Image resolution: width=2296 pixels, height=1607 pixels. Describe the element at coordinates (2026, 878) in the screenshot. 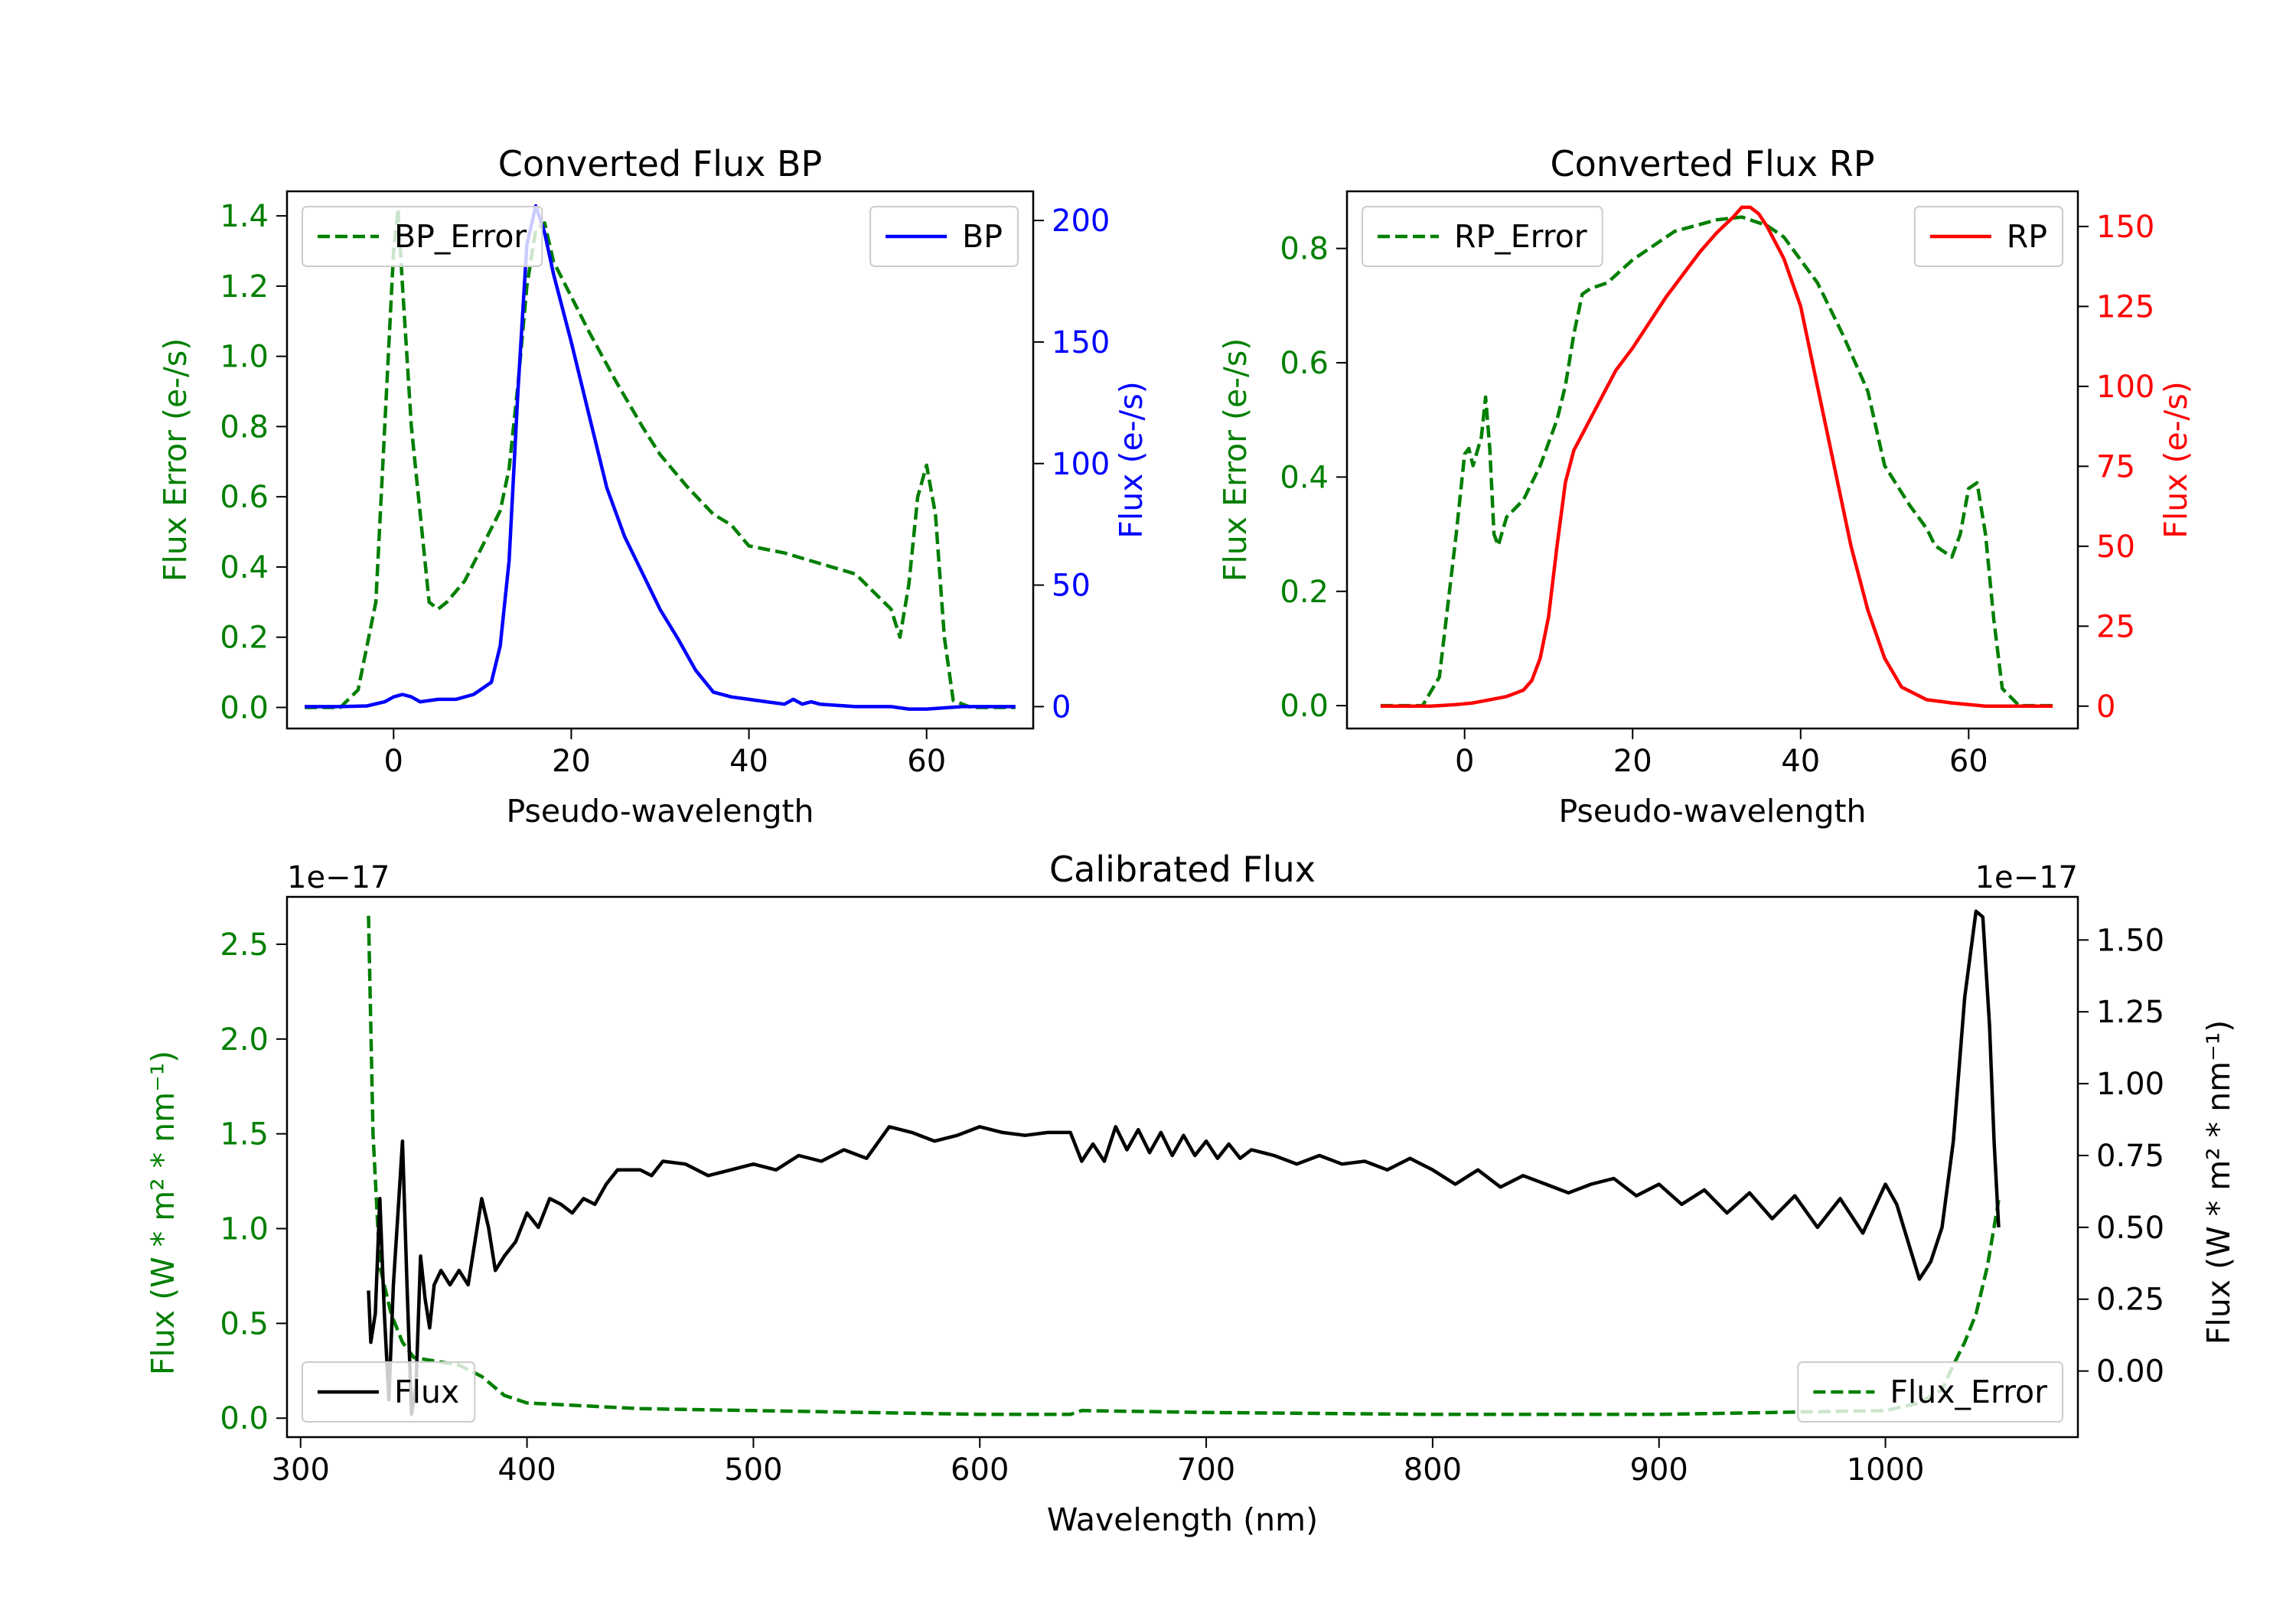

I see `right-axis-offset-text: 1e−17` at that location.